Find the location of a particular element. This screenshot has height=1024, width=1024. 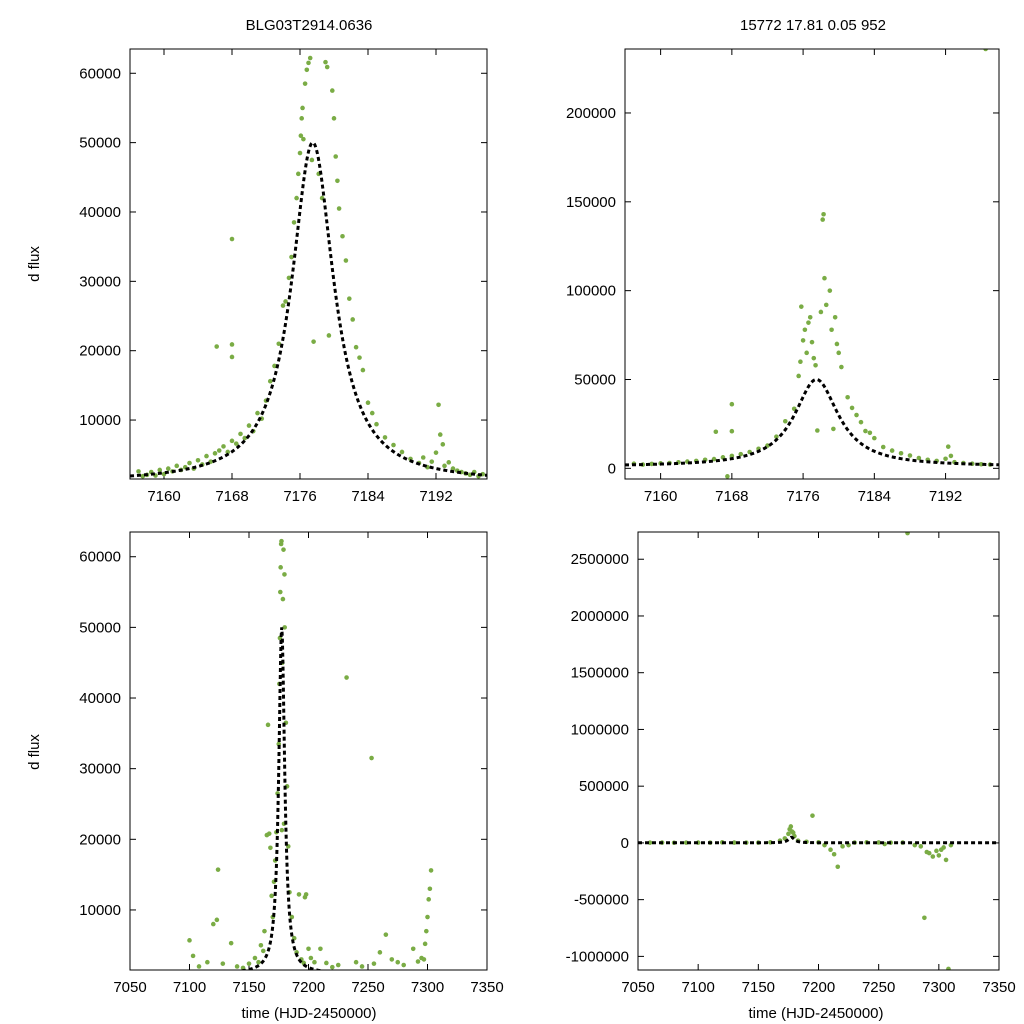

y-tick-label: 500000 is located at coordinates (604, 786).